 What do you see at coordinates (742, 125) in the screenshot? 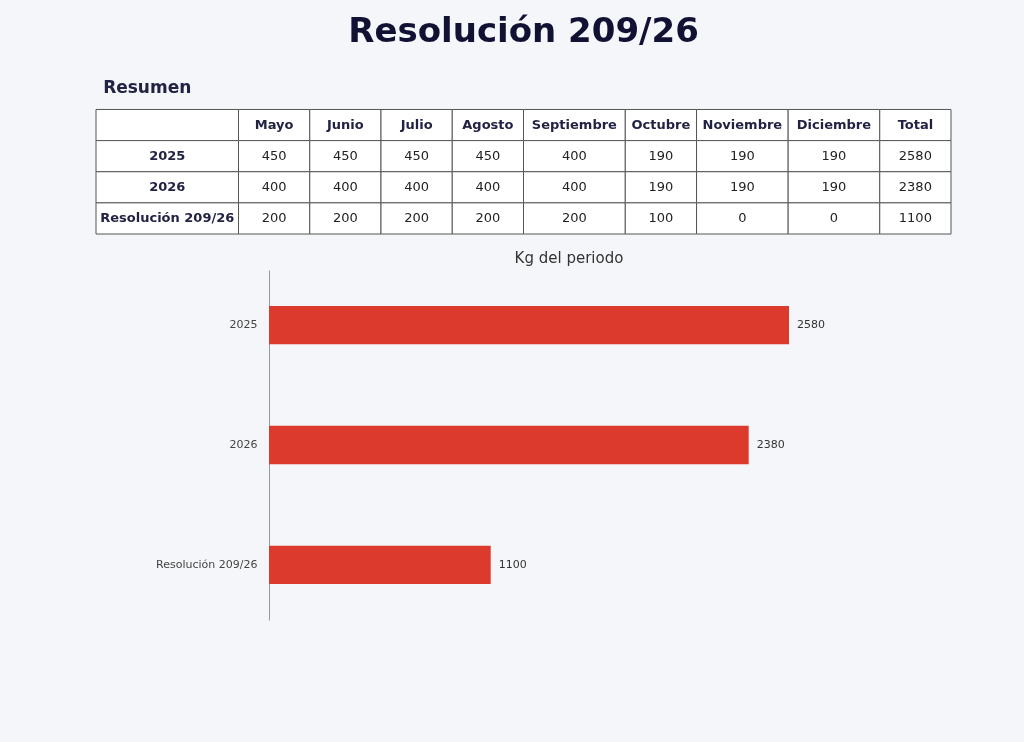
I see `category-label: Noviembre` at bounding box center [742, 125].